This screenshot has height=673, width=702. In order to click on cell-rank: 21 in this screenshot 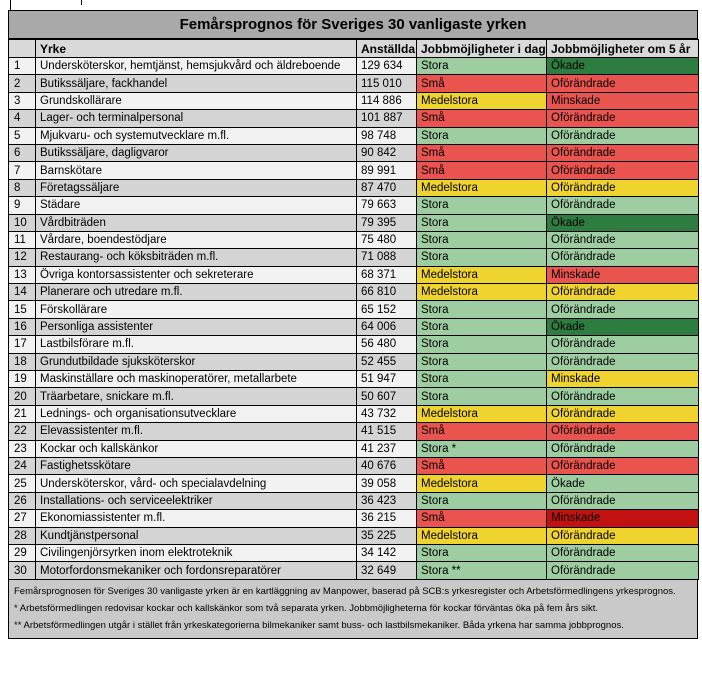, I will do `click(22, 414)`.